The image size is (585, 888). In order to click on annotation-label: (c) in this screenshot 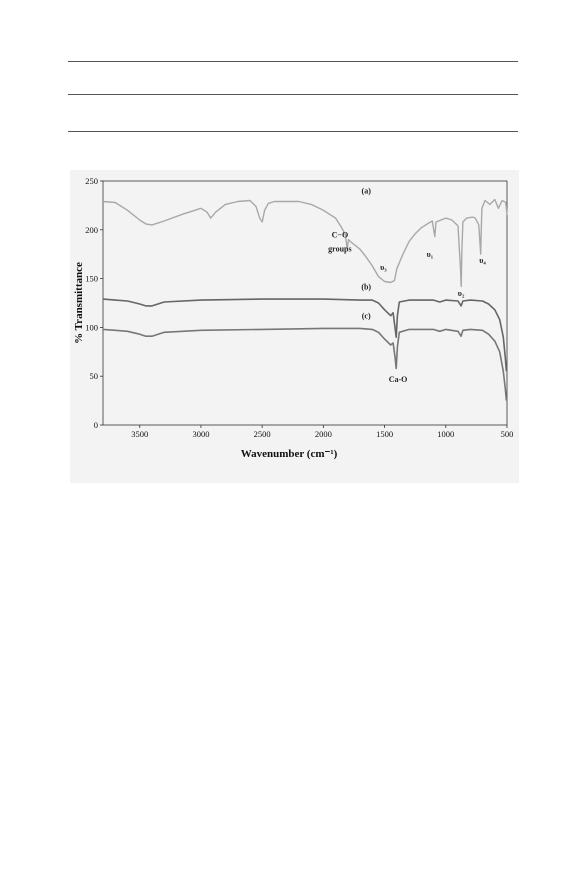, I will do `click(366, 316)`.